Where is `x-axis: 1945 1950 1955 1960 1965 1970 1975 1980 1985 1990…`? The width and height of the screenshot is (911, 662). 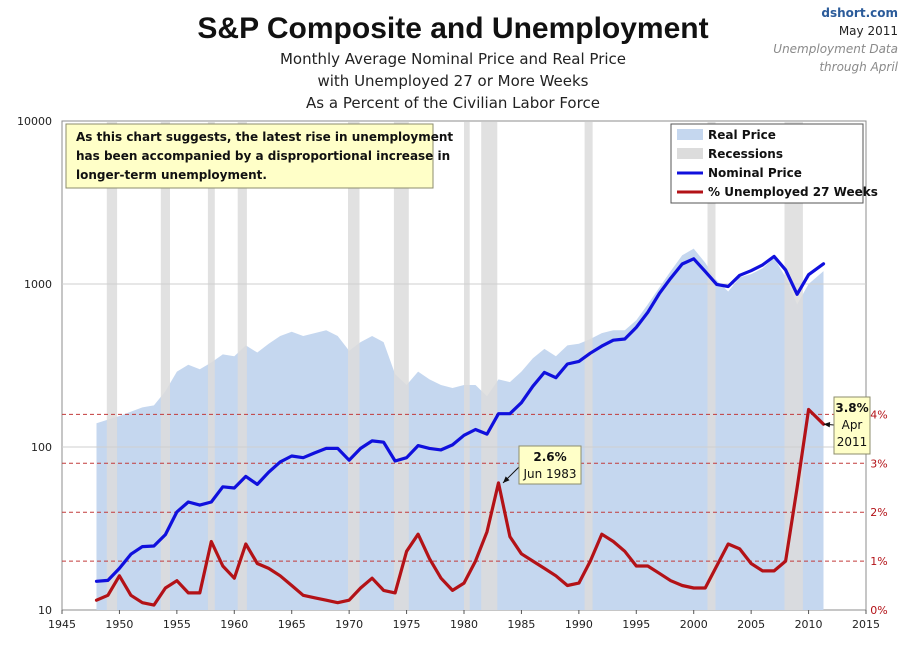
x-axis: 1945 1950 1955 1960 1965 1970 1975 1980 1985 1990… is located at coordinates (464, 620).